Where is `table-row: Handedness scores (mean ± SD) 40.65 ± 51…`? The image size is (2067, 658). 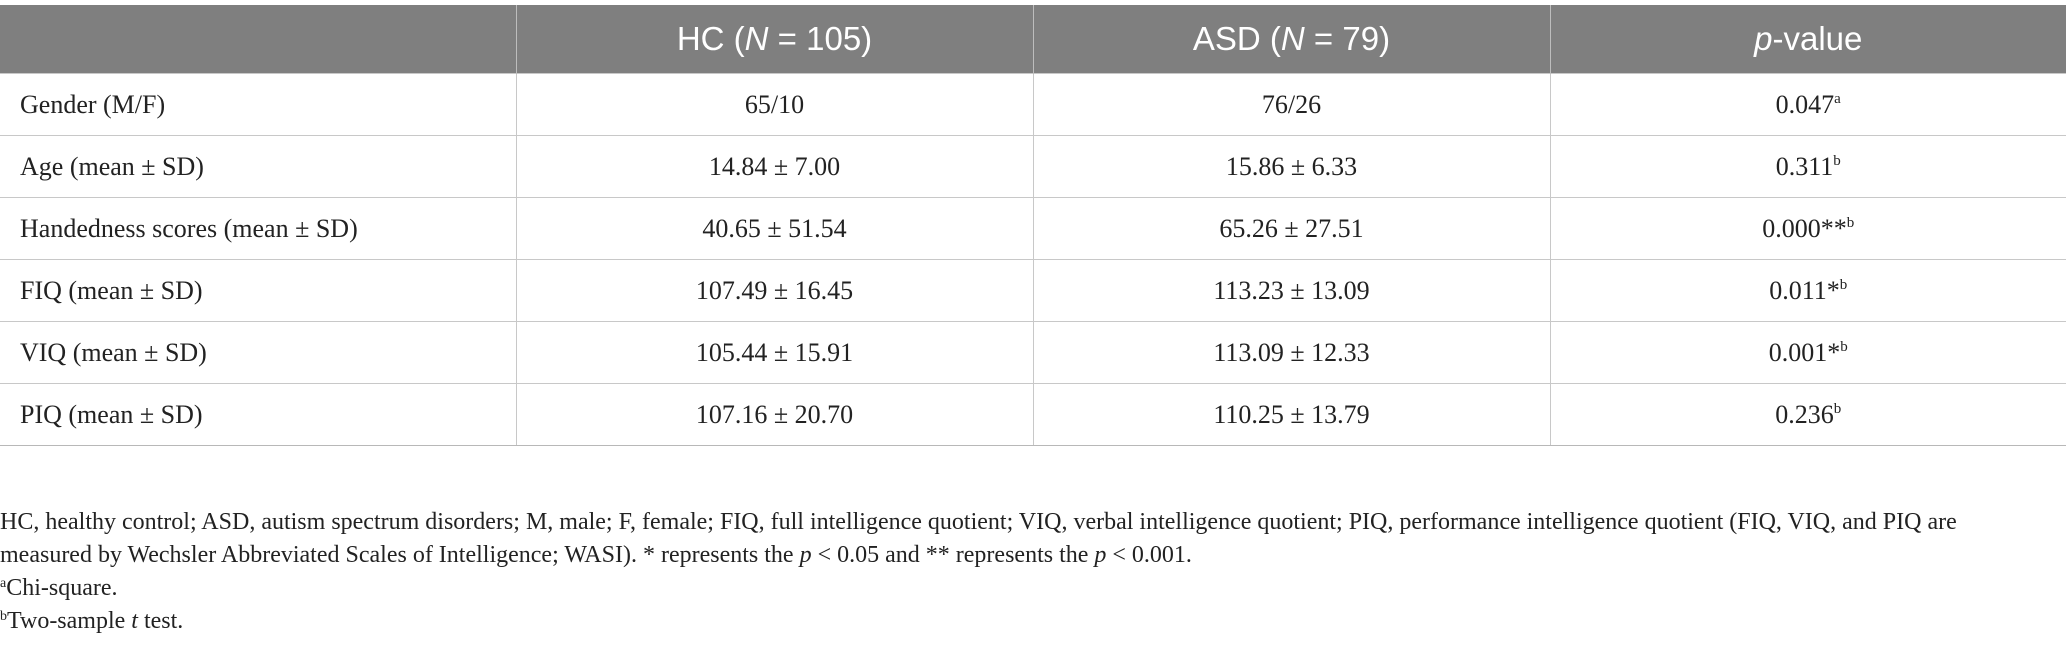
table-row: Handedness scores (mean ± SD) 40.65 ± 51… is located at coordinates (1033, 228).